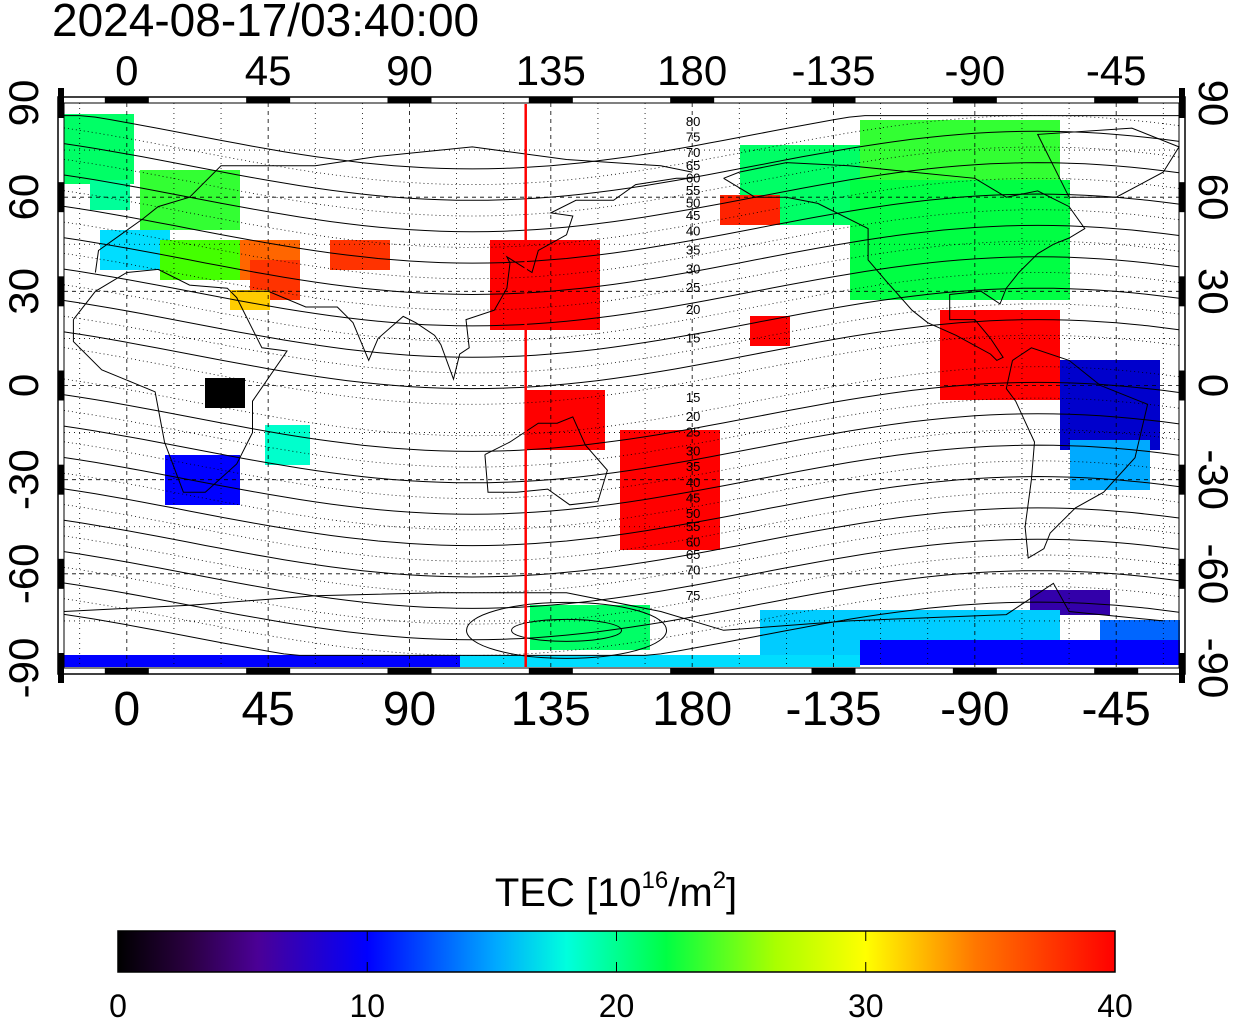 The image size is (1235, 1021). I want to click on lon-tick-label-bottom: -135, so click(833, 709).